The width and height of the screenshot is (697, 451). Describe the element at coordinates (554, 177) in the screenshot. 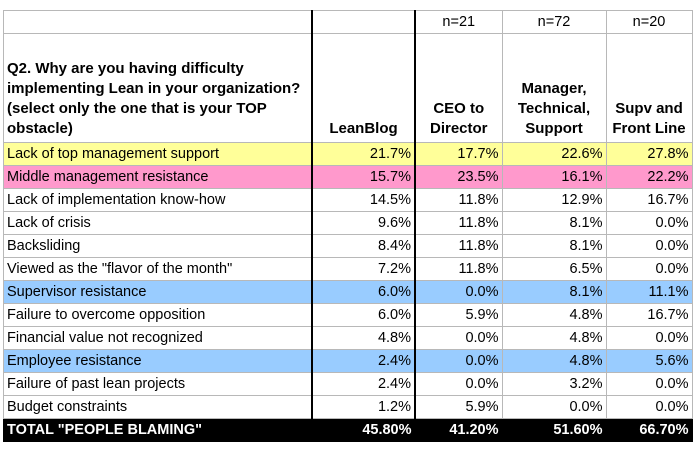

I see `value-cell: 16.1%` at that location.